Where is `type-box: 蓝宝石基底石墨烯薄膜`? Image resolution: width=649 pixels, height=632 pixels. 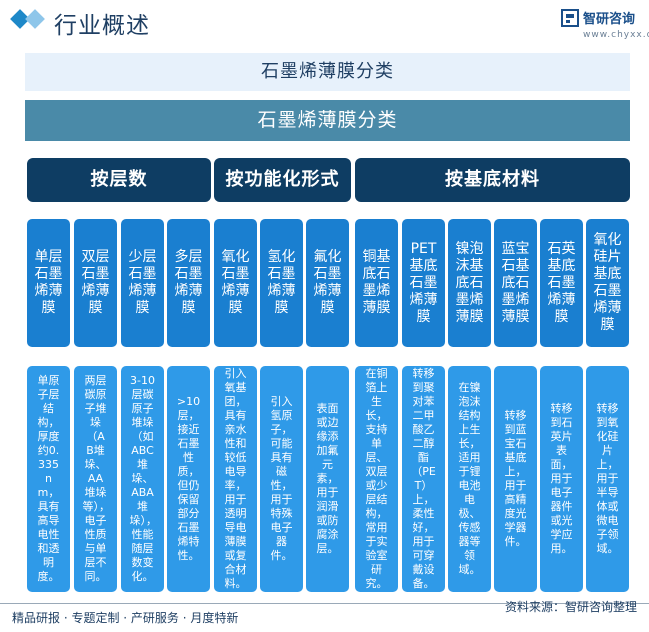
type-box: 蓝宝石基底石墨烯薄膜 is located at coordinates (515, 283).